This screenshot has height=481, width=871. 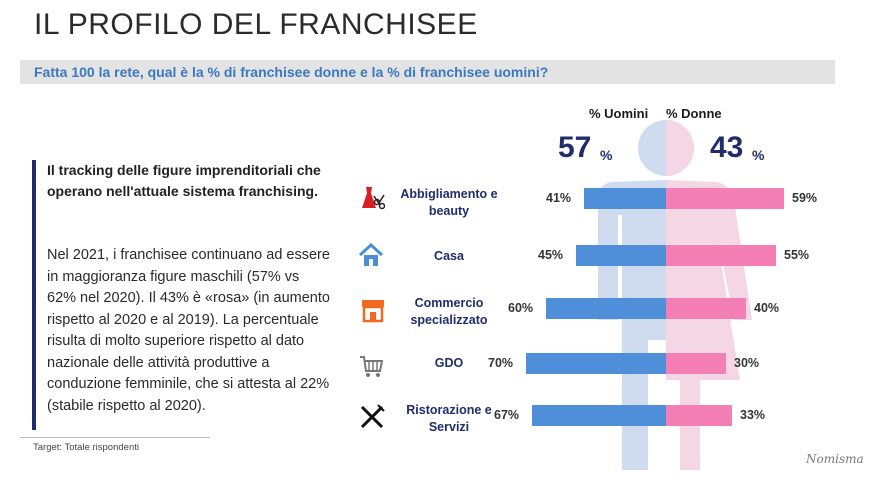 What do you see at coordinates (501, 363) in the screenshot?
I see `value-label-men: 70%` at bounding box center [501, 363].